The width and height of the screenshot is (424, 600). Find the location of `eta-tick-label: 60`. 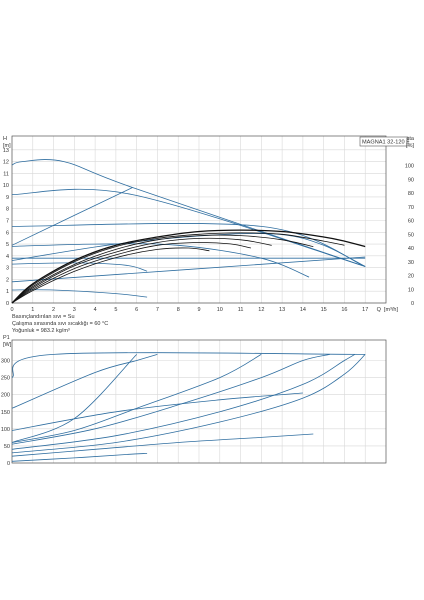

eta-tick-label: 60 is located at coordinates (411, 222).